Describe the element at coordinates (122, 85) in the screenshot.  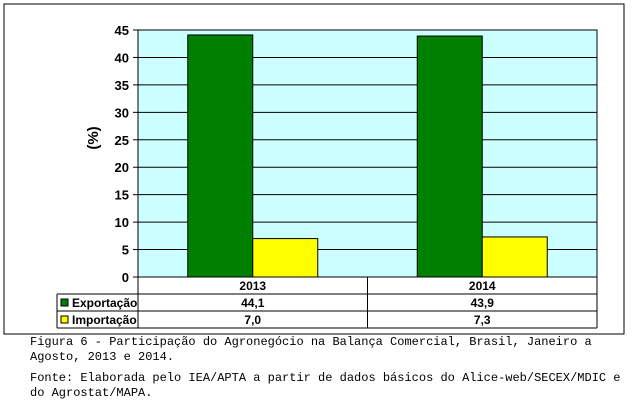
I see `y-tick-label: 35` at that location.